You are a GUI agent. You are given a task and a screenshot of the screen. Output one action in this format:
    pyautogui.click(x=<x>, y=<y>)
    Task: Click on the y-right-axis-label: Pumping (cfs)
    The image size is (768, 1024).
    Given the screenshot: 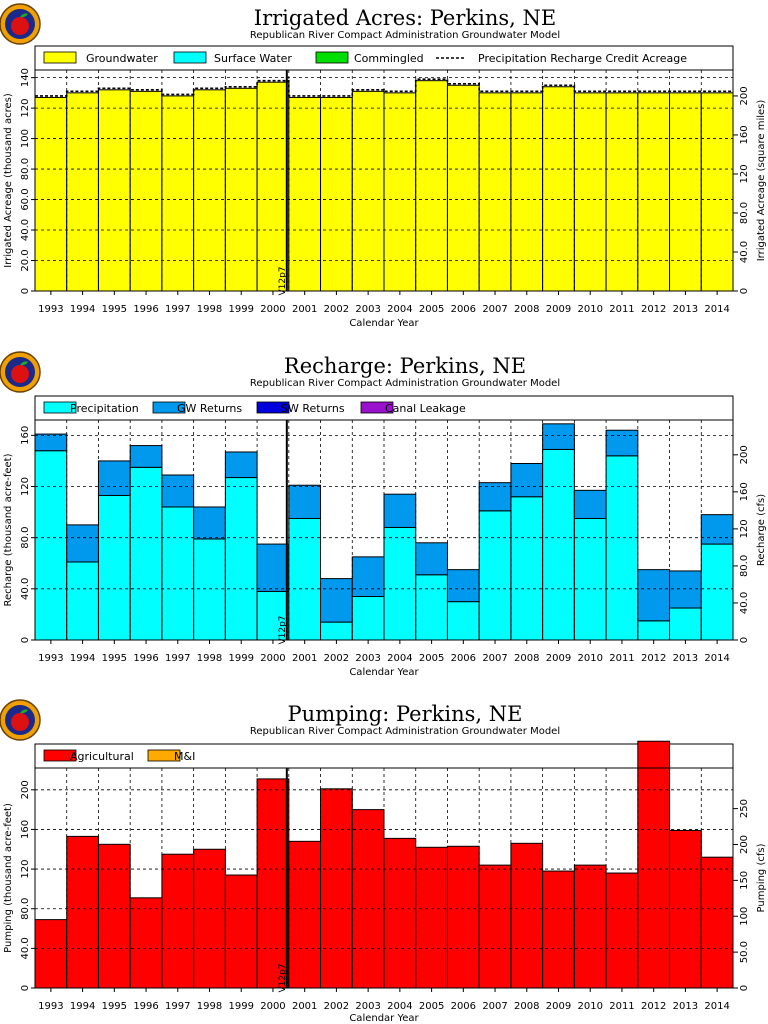 What is the action you would take?
    pyautogui.click(x=761, y=877)
    